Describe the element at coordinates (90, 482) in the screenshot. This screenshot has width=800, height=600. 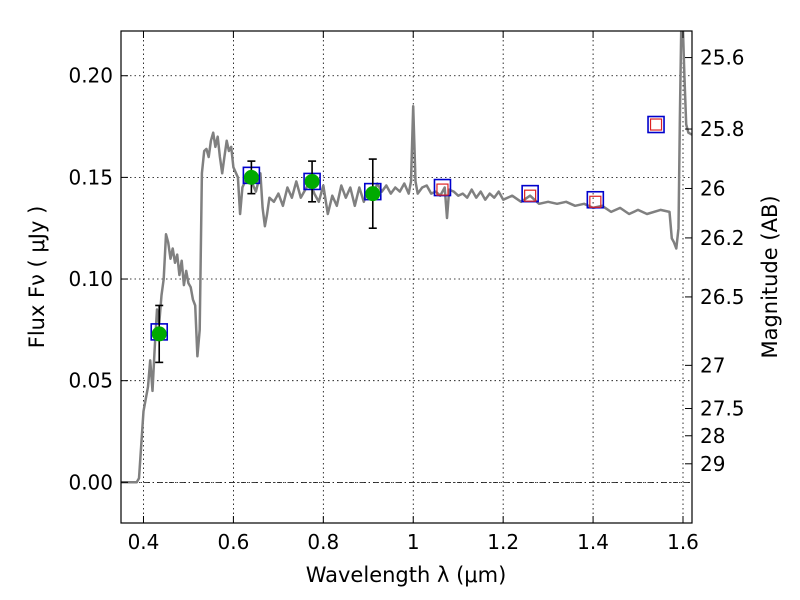
I see `y-tick-label: 0.00` at that location.